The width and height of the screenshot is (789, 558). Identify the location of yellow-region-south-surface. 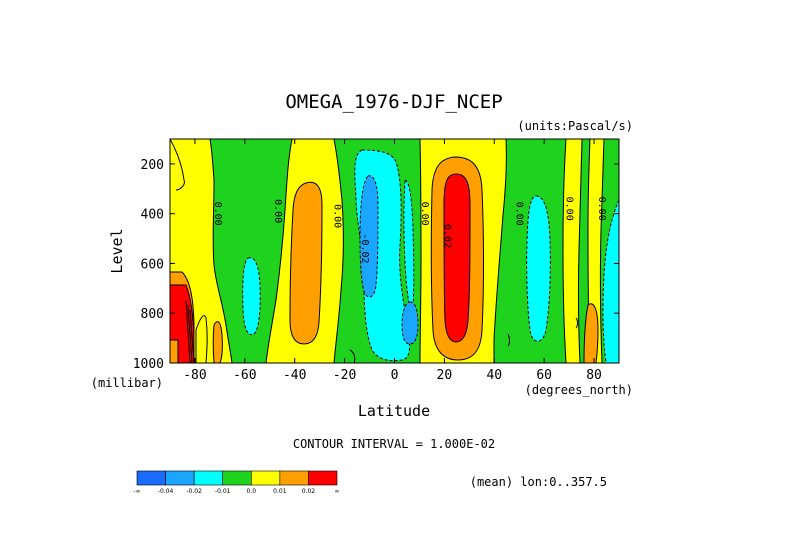
(201, 339).